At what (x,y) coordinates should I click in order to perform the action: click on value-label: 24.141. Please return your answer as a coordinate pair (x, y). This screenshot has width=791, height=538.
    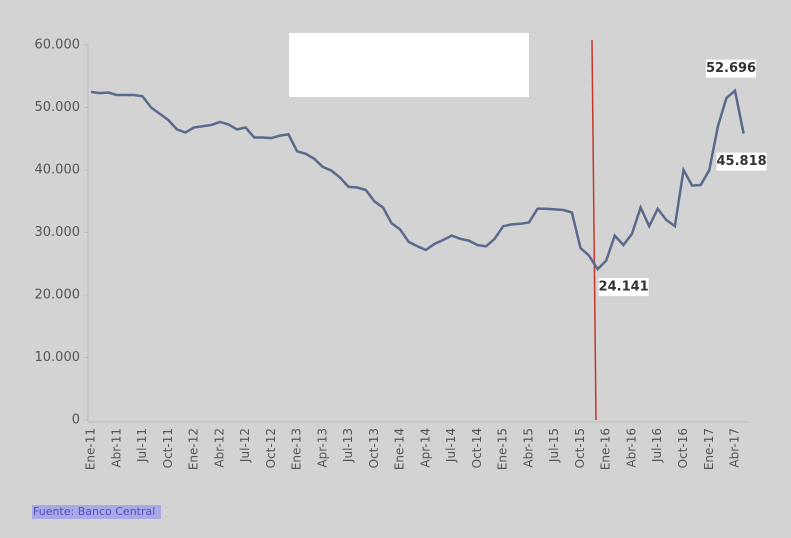
    Looking at the image, I should click on (624, 287).